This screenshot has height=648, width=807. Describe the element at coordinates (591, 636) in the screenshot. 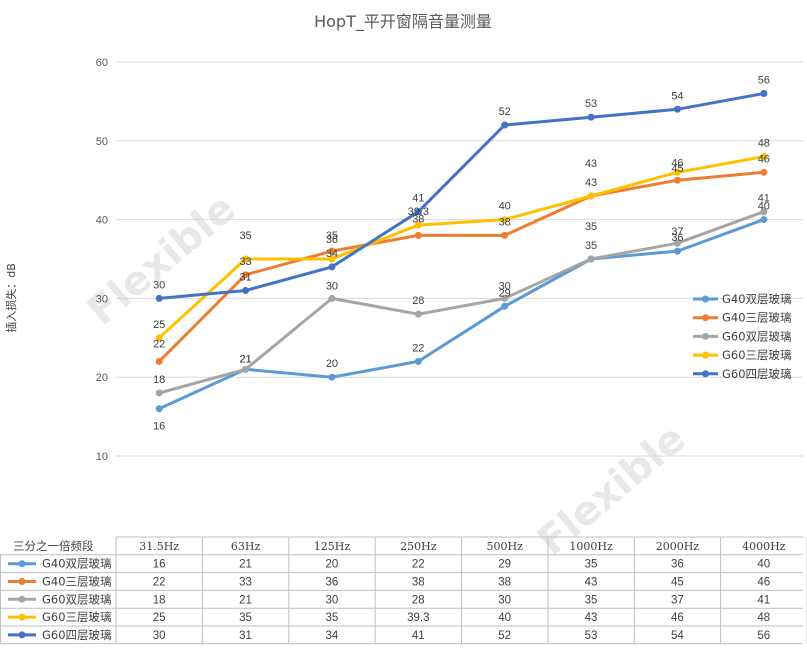

I see `table-cell: 53` at that location.